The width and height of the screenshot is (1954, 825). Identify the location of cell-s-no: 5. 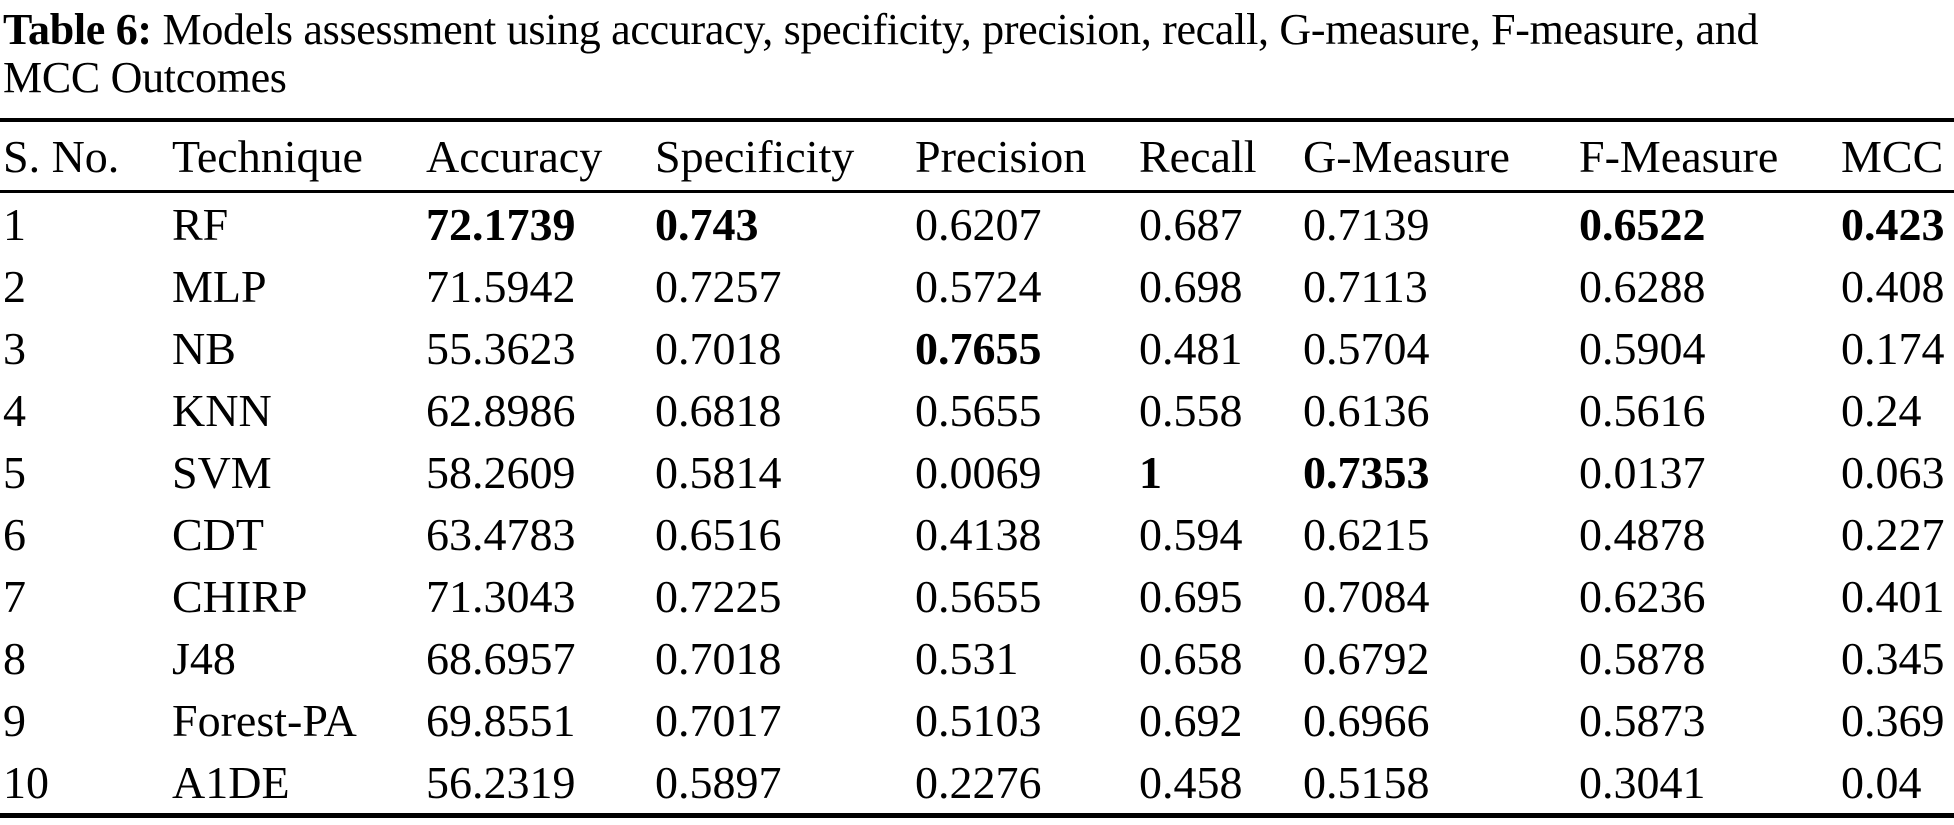
(14, 472).